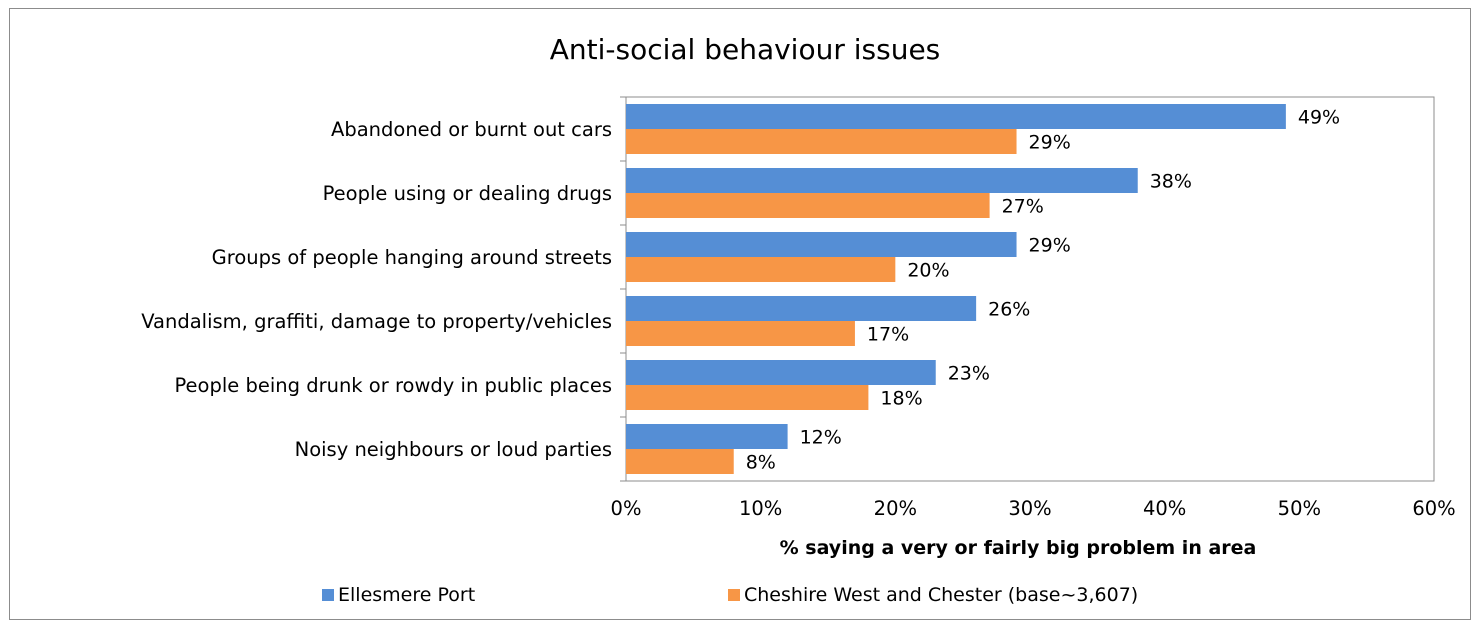  Describe the element at coordinates (406, 595) in the screenshot. I see `legend-label: Ellesmere Port` at that location.